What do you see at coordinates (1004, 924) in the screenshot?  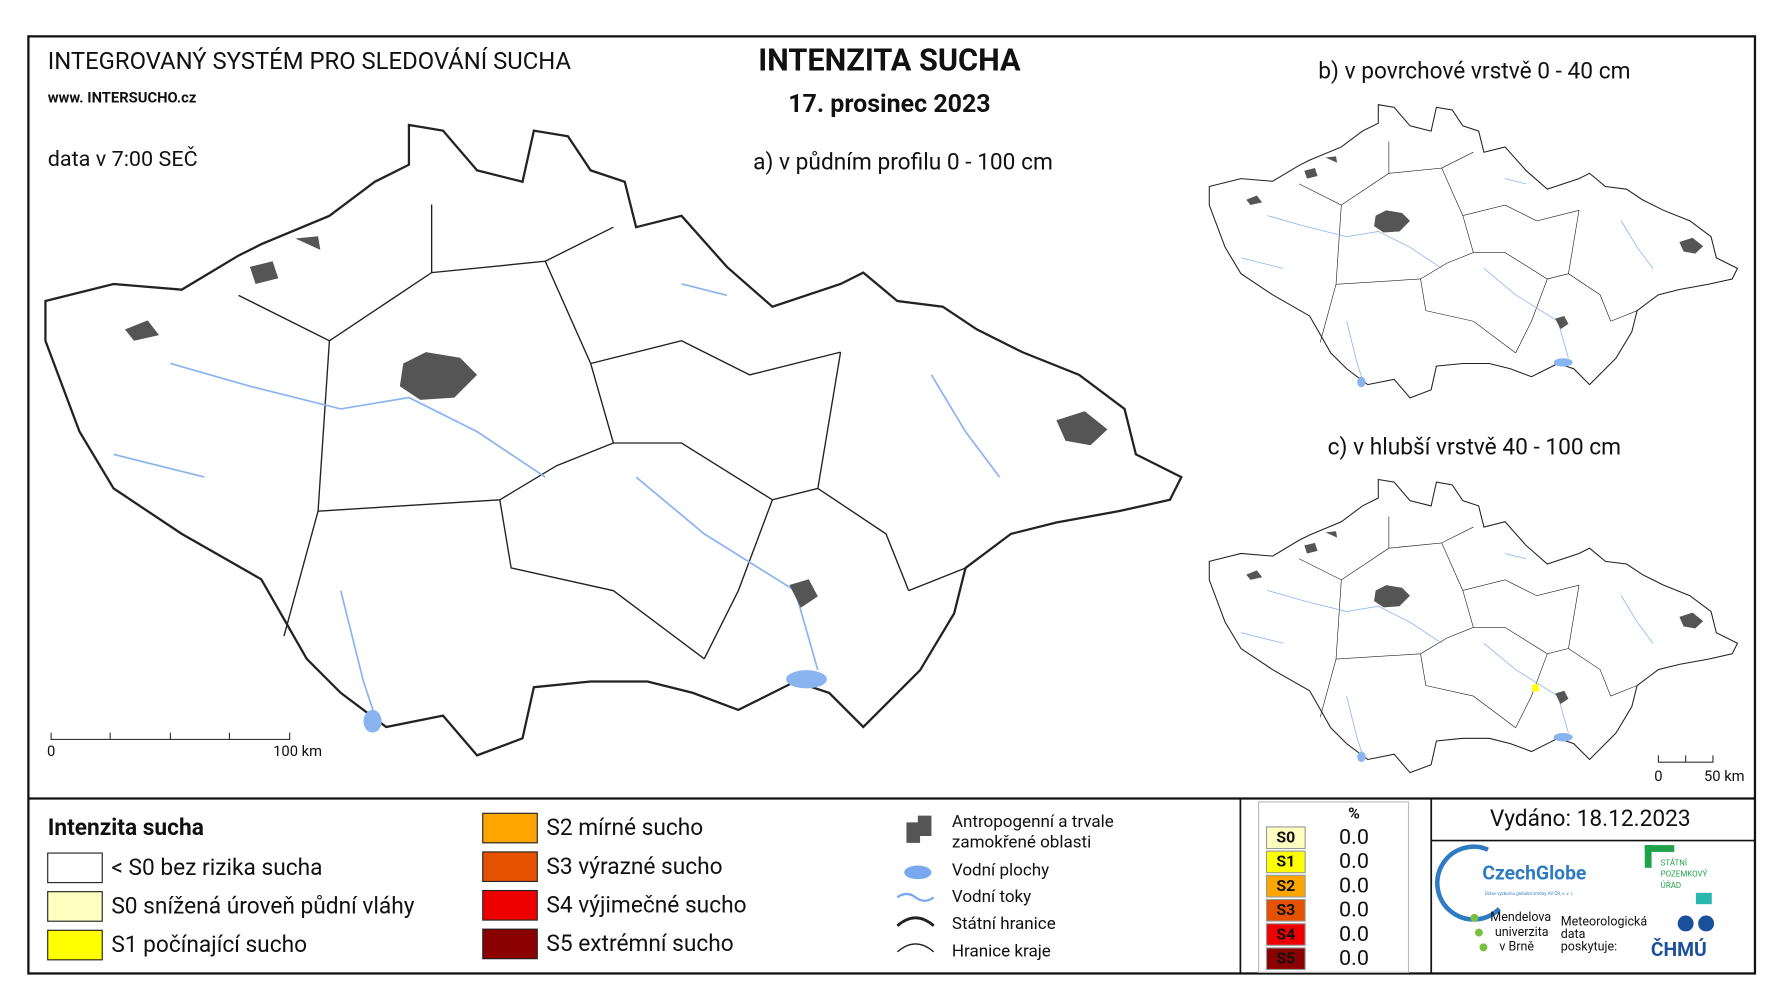 I see `symbol-label: Státní hranice` at bounding box center [1004, 924].